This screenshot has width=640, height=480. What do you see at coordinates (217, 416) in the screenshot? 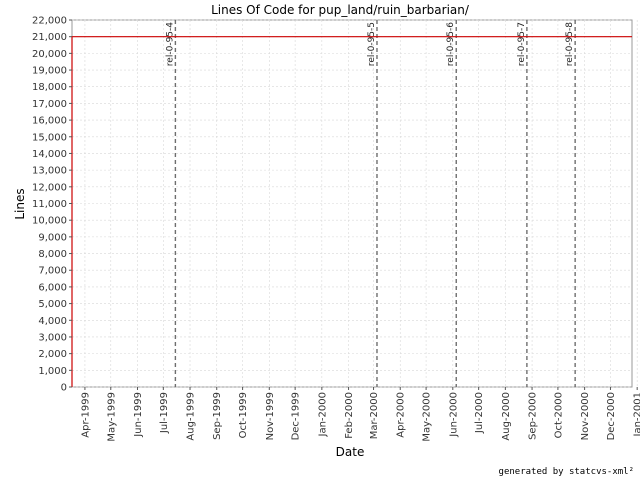
I see `x-tick-label: Sep-1999` at bounding box center [217, 416].